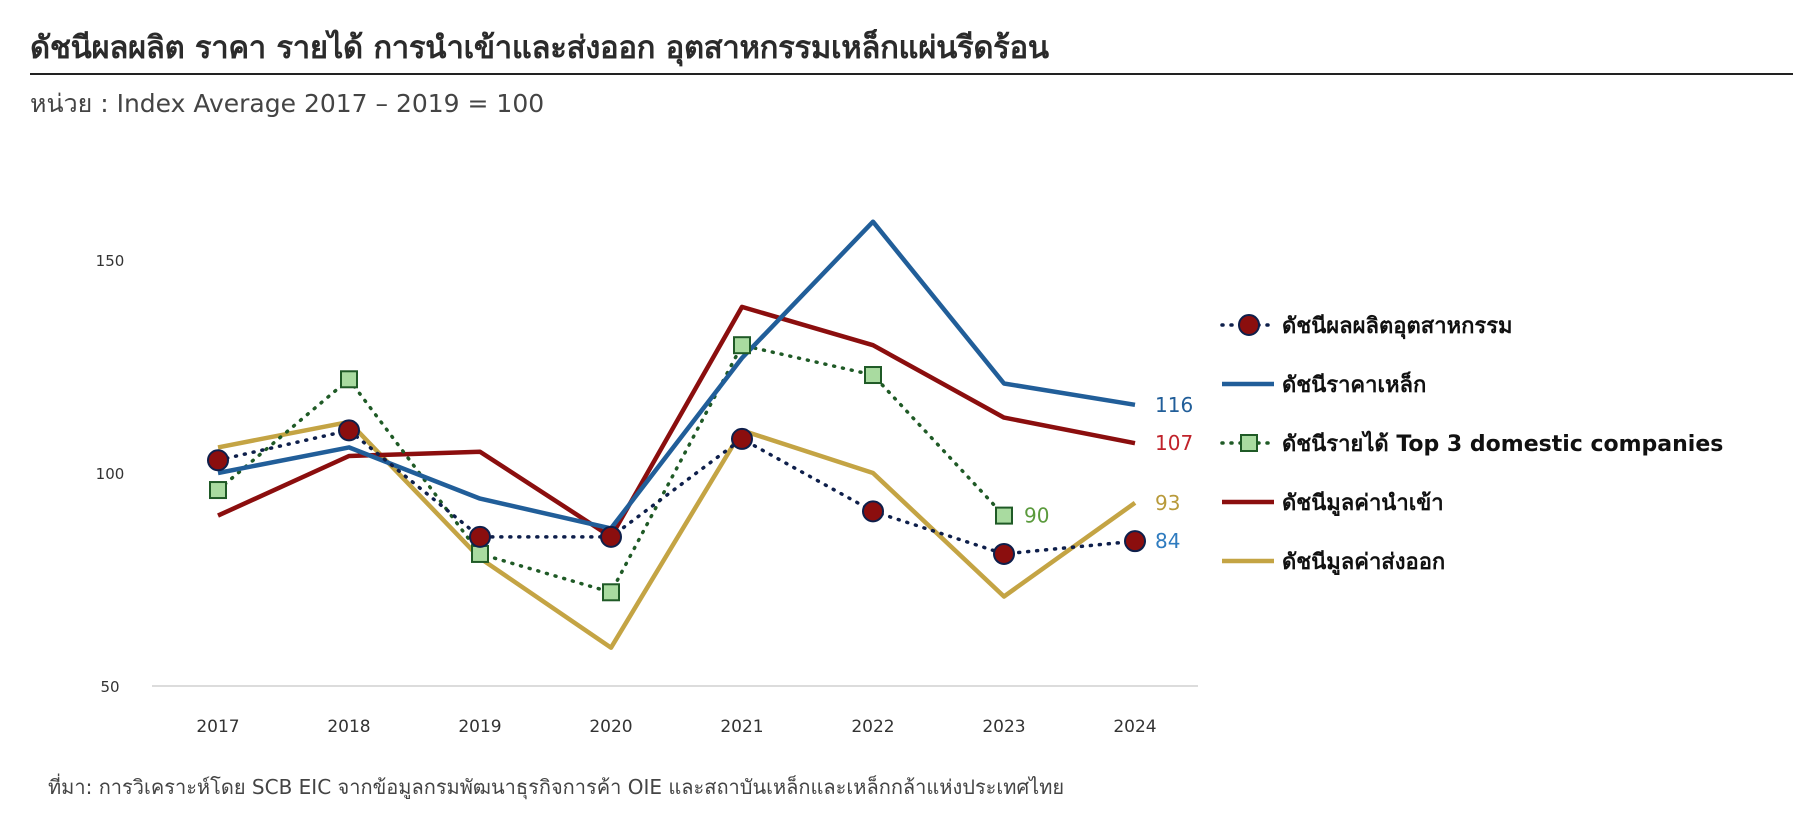 The image size is (1793, 824). What do you see at coordinates (1363, 504) in the screenshot?
I see `legend-label: ดัชนีมูลค่านำเข้า` at bounding box center [1363, 504].